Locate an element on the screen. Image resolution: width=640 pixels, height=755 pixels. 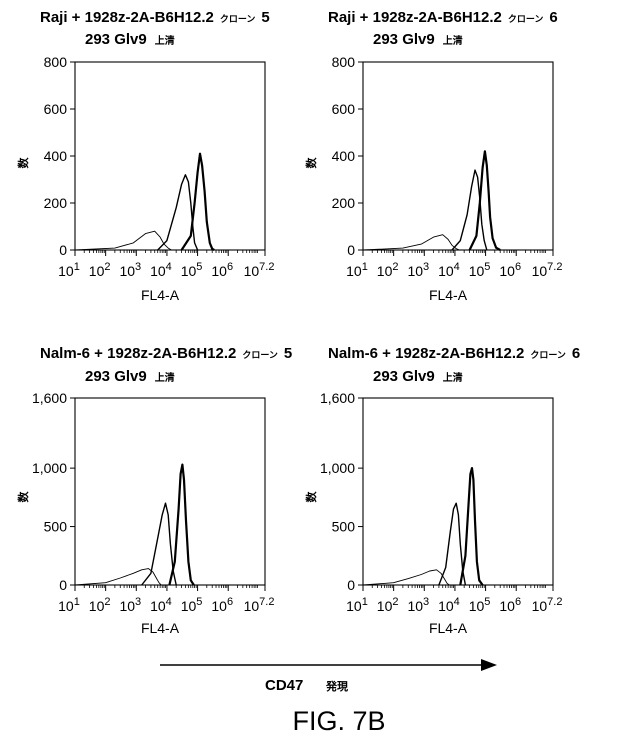
y-tick-label: 600 is located at coordinates (344, 109).